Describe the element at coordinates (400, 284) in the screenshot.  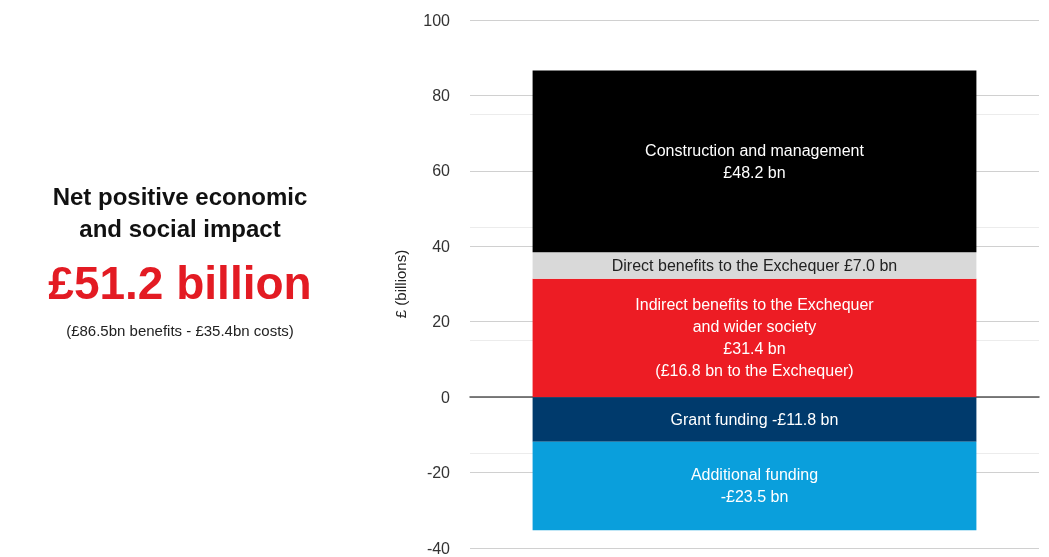
I see `y-axis-title: £ (billions)` at that location.